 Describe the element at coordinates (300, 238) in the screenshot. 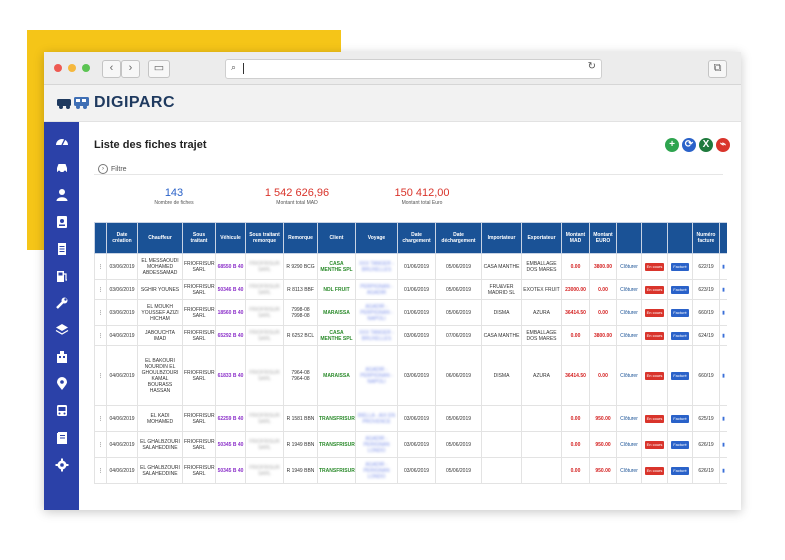

I see `col-header: Remorque` at that location.